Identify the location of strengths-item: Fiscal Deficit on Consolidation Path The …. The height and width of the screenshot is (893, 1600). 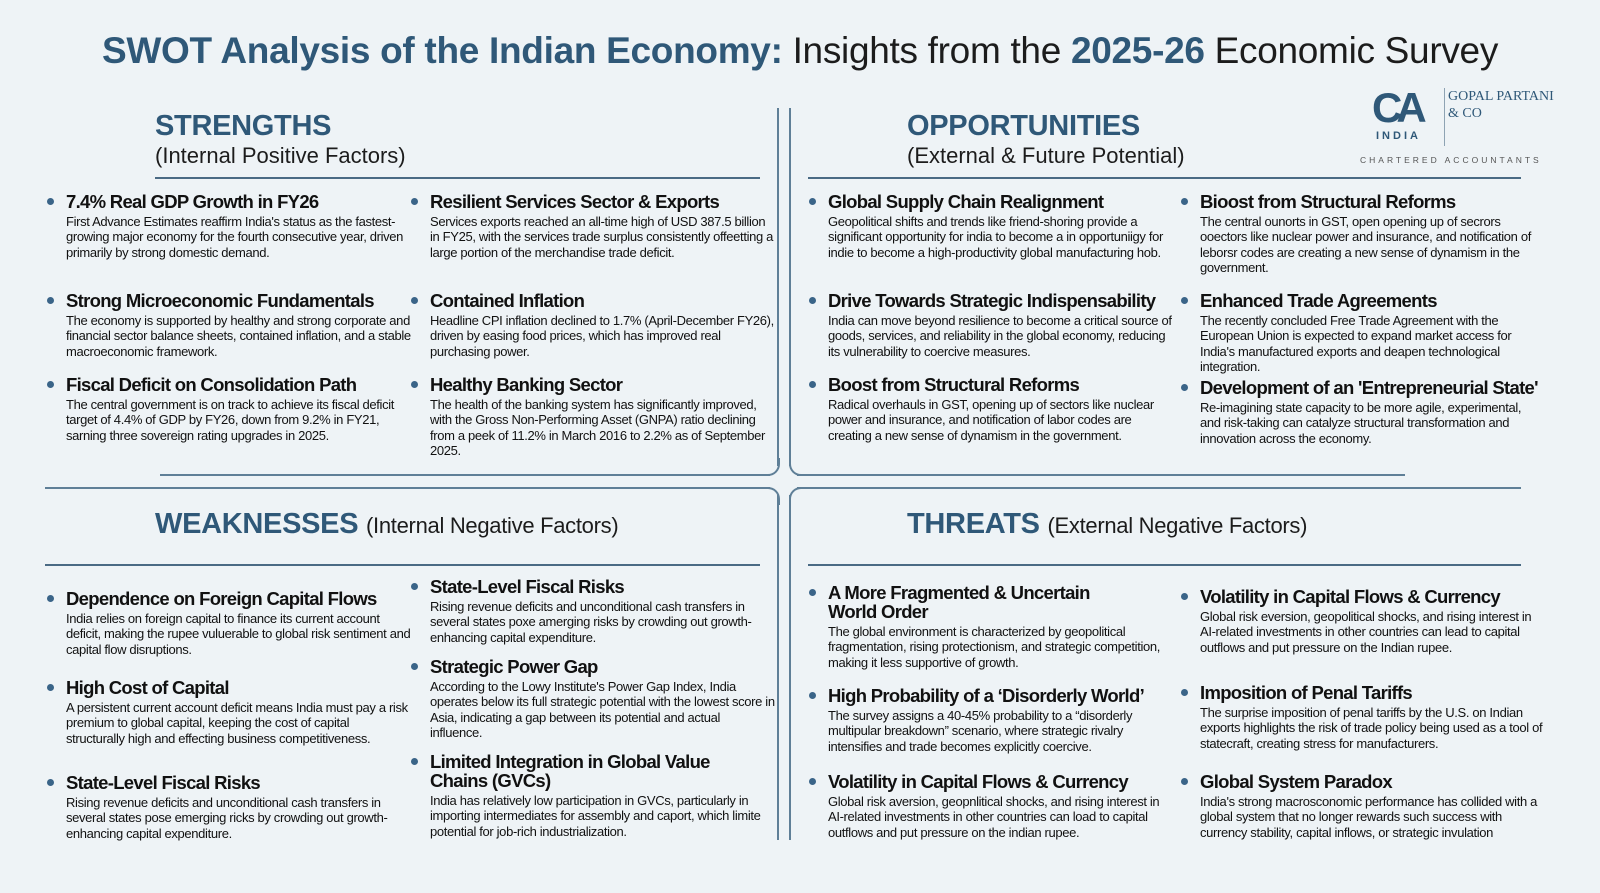
(229, 408).